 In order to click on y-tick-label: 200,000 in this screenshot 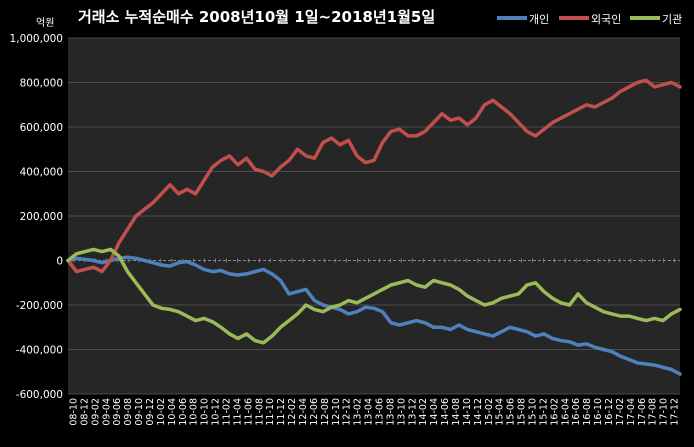, I will do `click(41, 217)`.